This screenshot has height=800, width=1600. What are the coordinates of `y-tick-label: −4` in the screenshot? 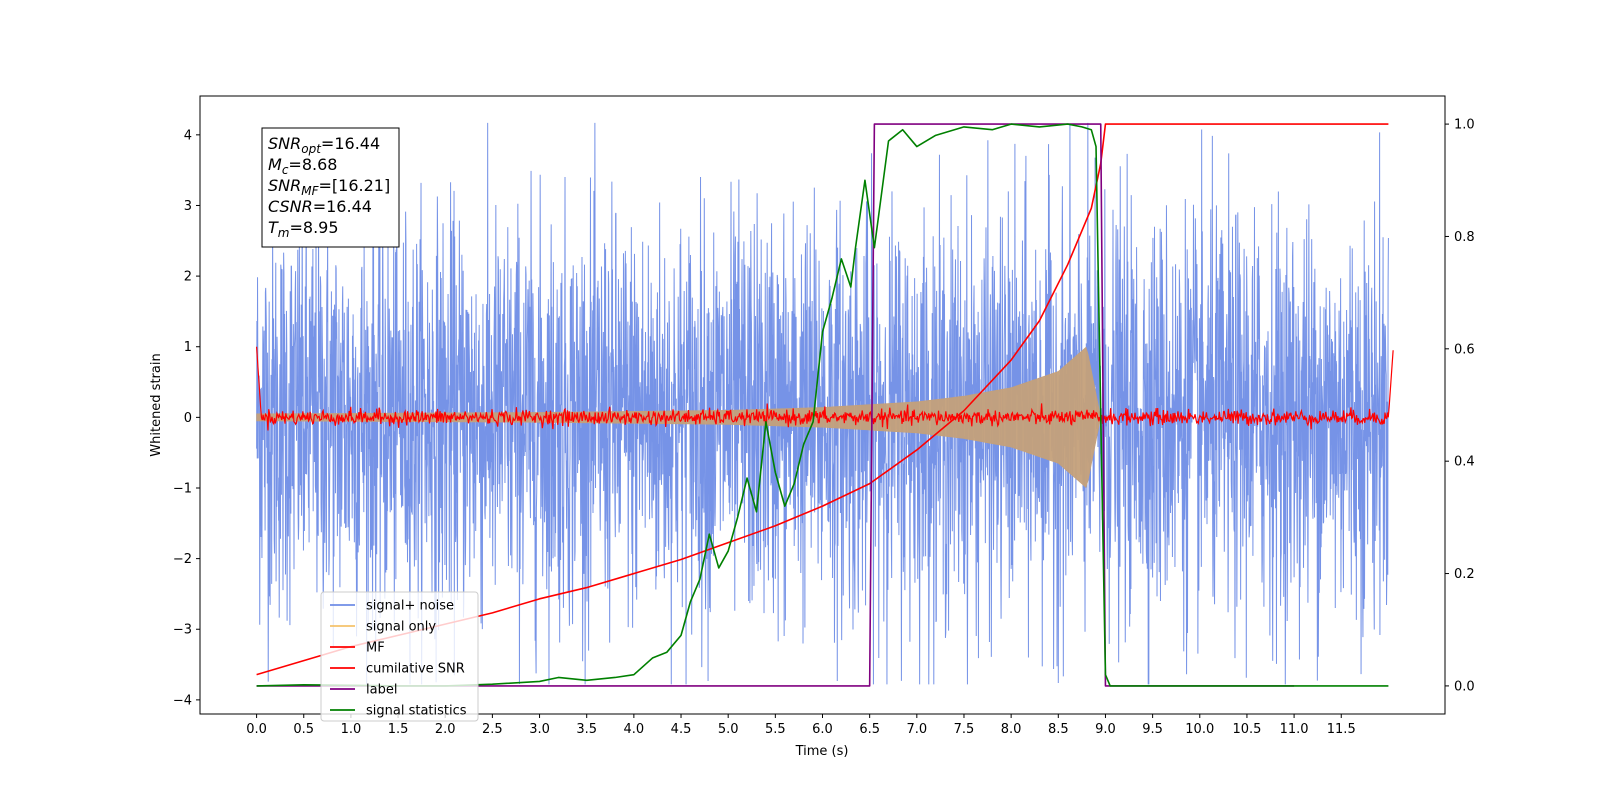 It's located at (182, 700).